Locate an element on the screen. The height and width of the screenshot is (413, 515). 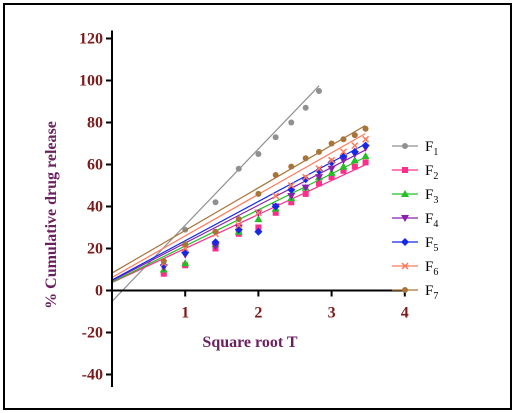
x-tick-label: 2 is located at coordinates (258, 313).